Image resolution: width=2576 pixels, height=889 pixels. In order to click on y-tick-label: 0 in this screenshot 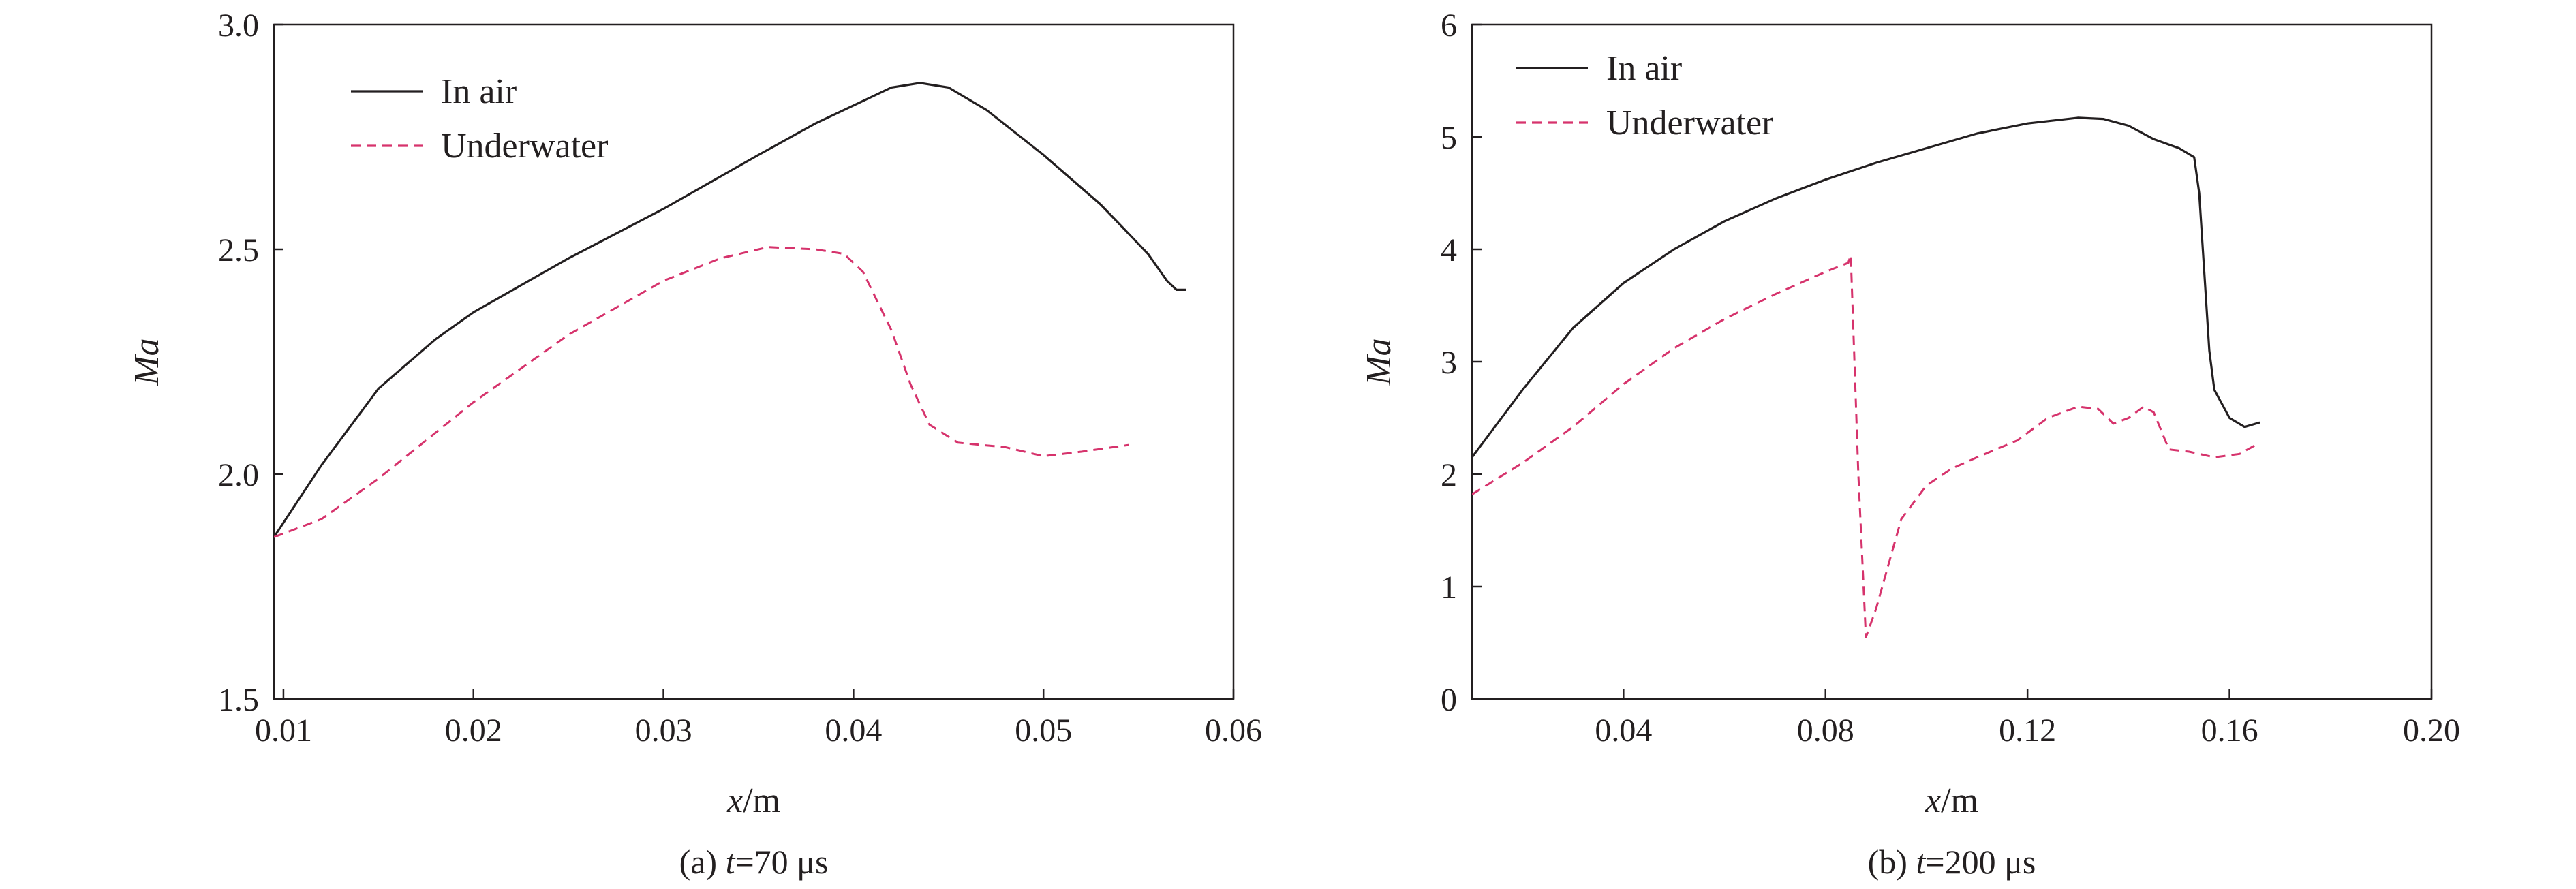, I will do `click(1449, 700)`.